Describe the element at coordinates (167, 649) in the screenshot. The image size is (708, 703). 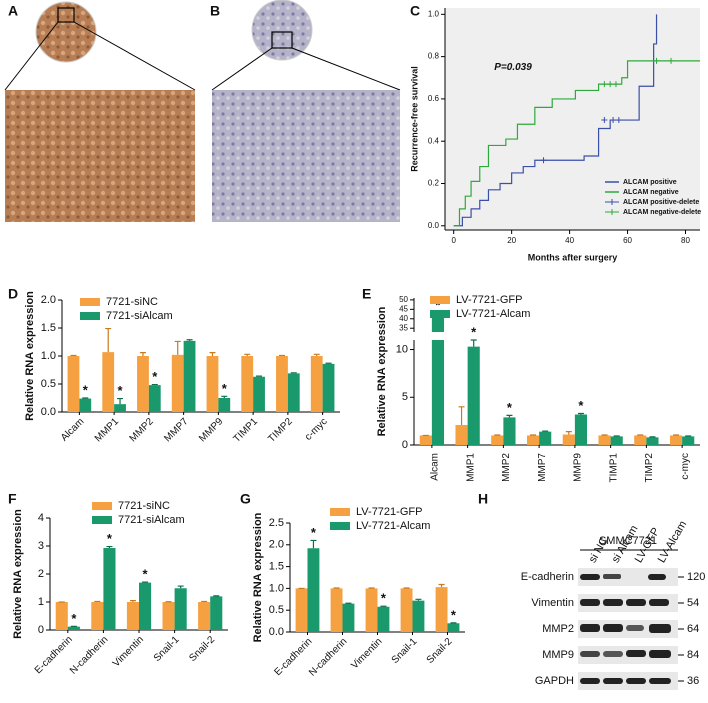
I see `x-tick-label: Snail-1` at that location.